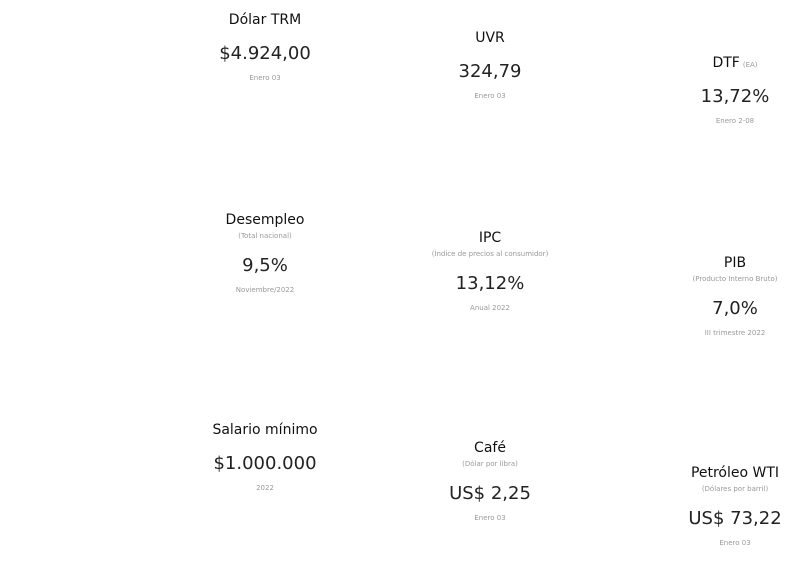  Describe the element at coordinates (750, 65) in the screenshot. I see `indicator-subtitle: (EA)` at that location.